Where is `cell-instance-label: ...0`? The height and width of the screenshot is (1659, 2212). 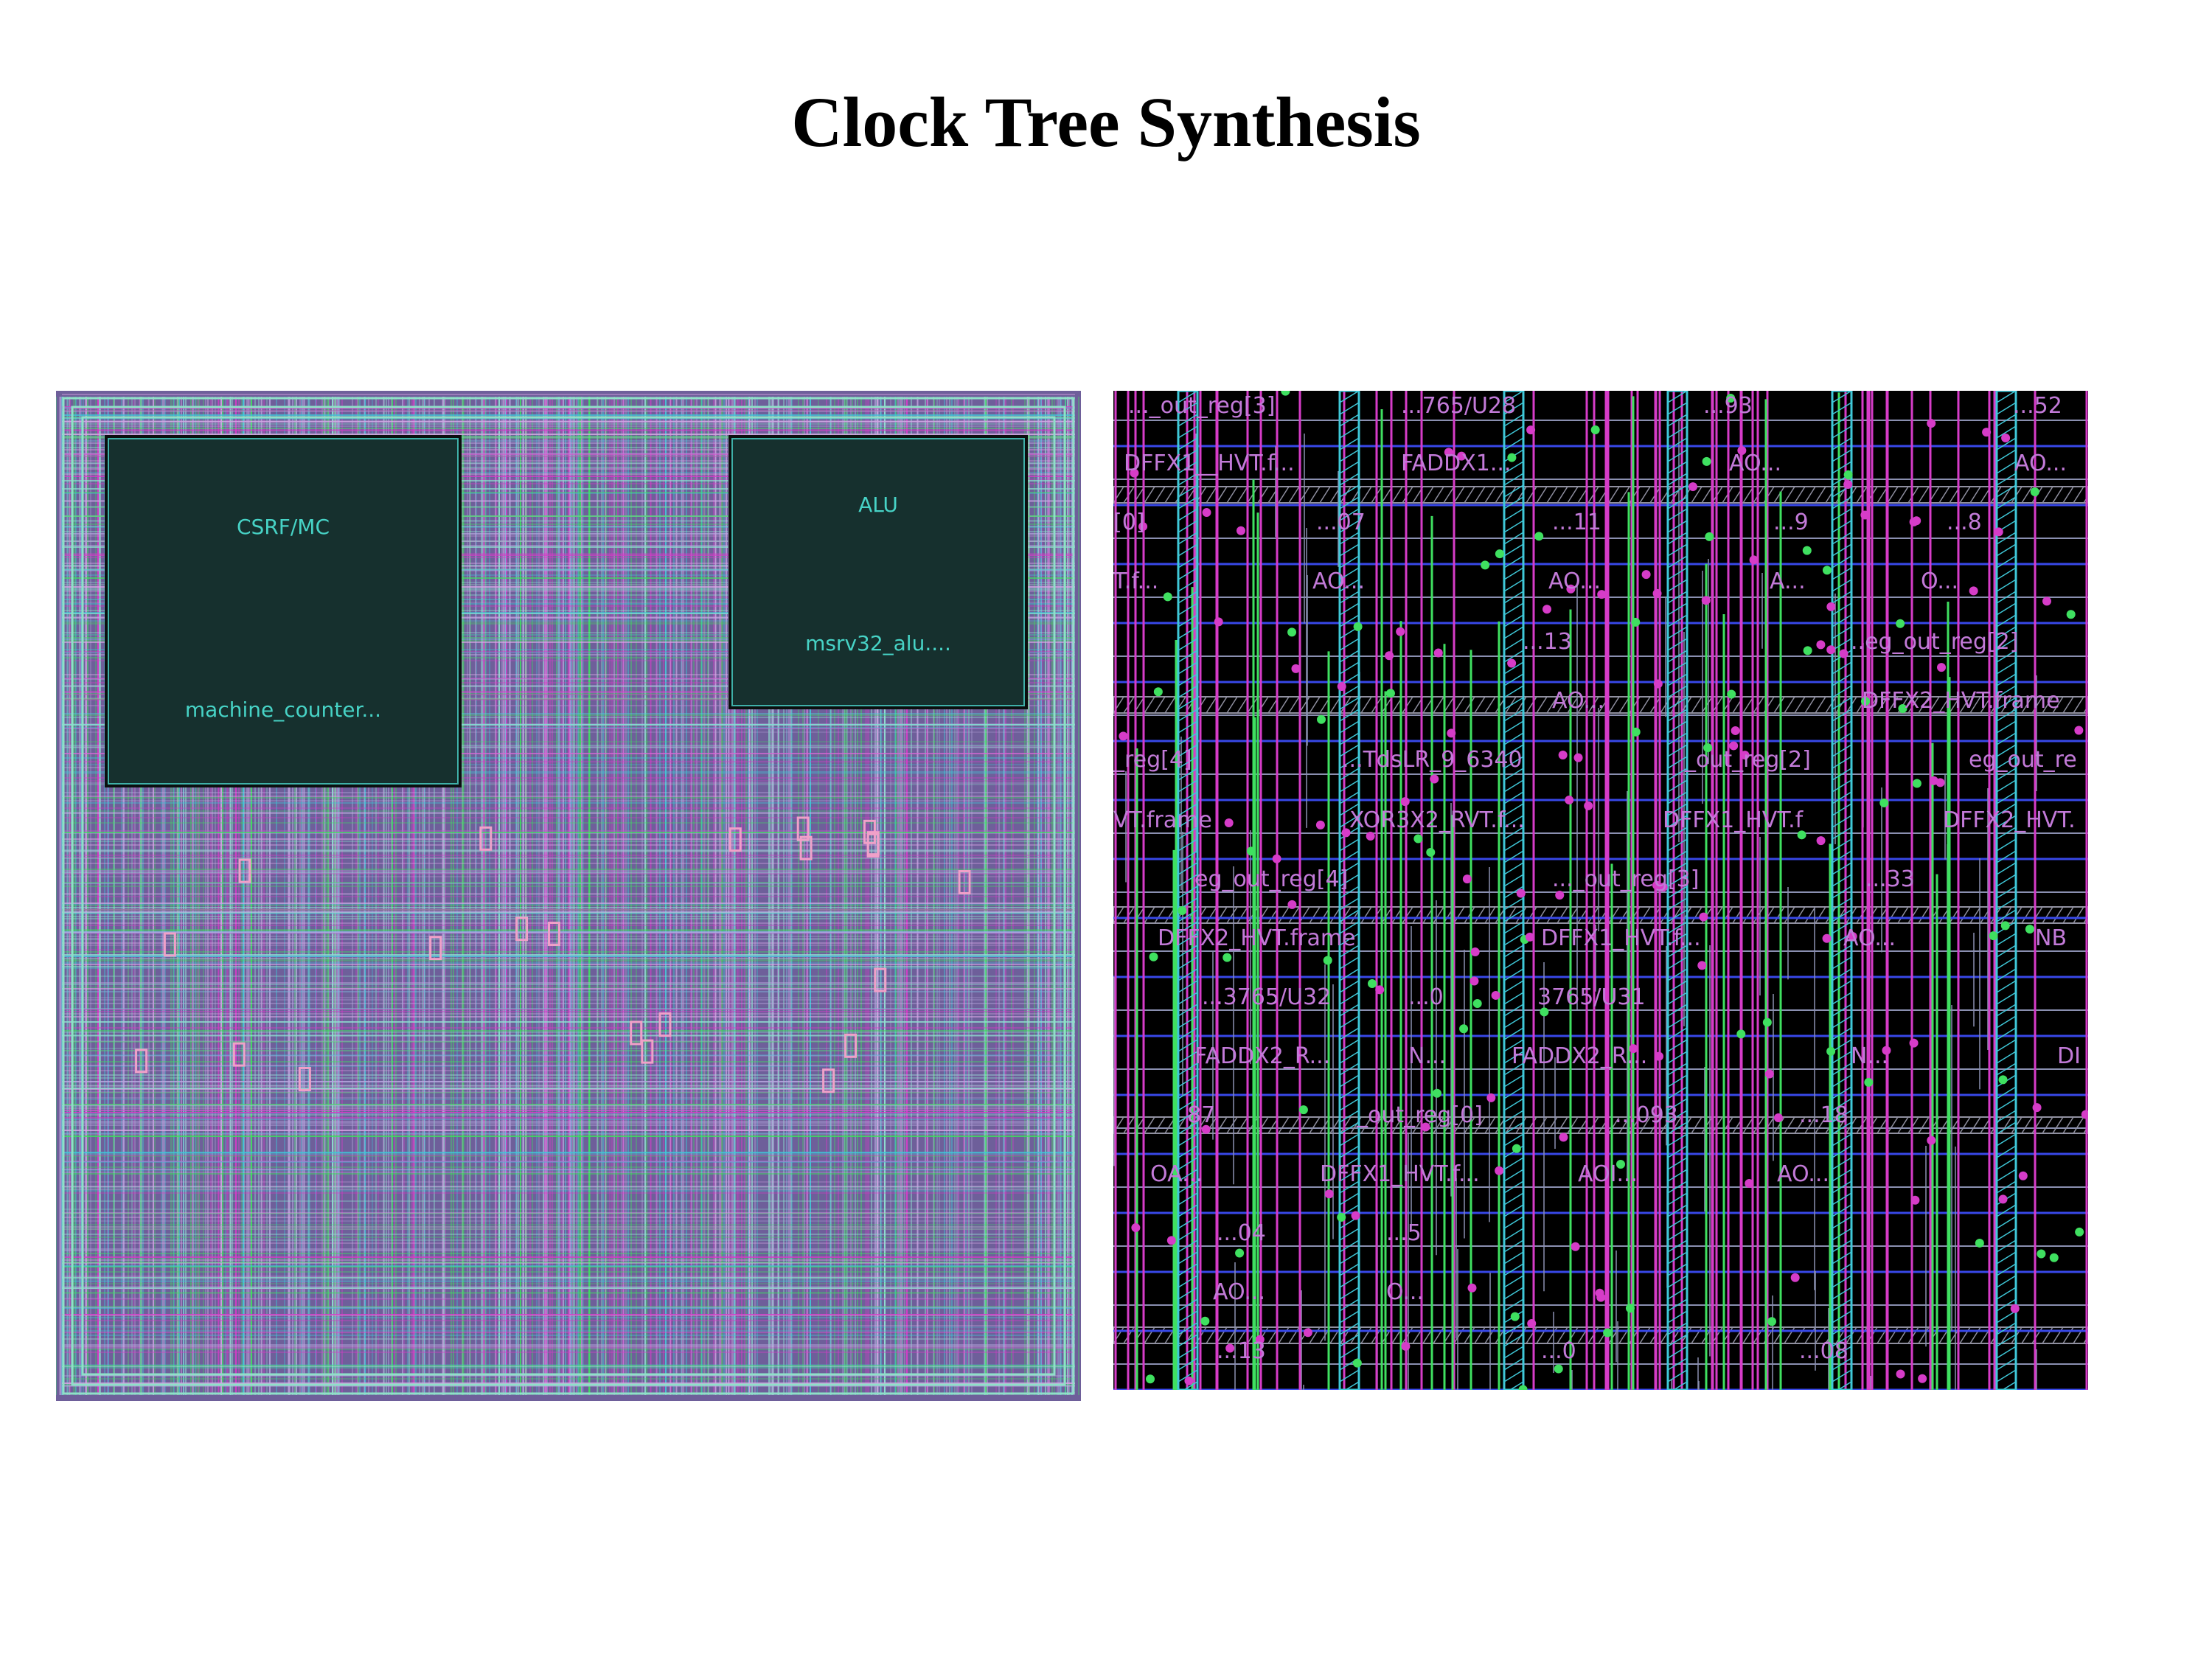 cell-instance-label: ...0 is located at coordinates (1426, 997).